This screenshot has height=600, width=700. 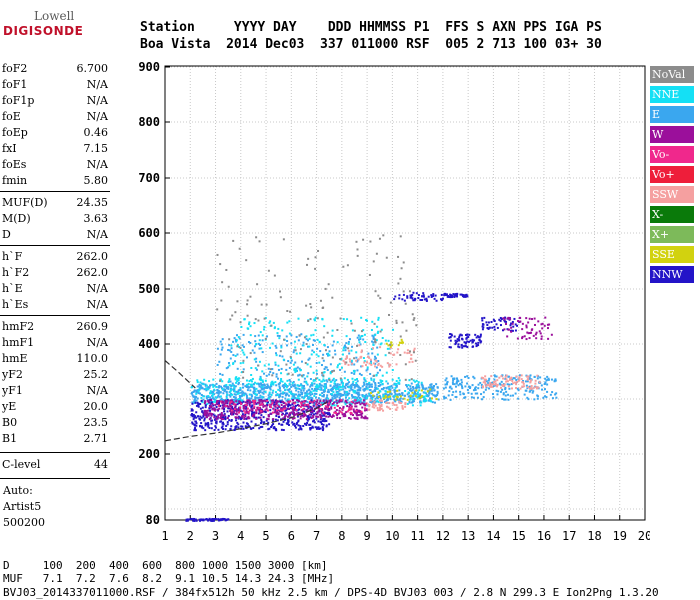 I want to click on data-point-sse, so click(x=397, y=390).